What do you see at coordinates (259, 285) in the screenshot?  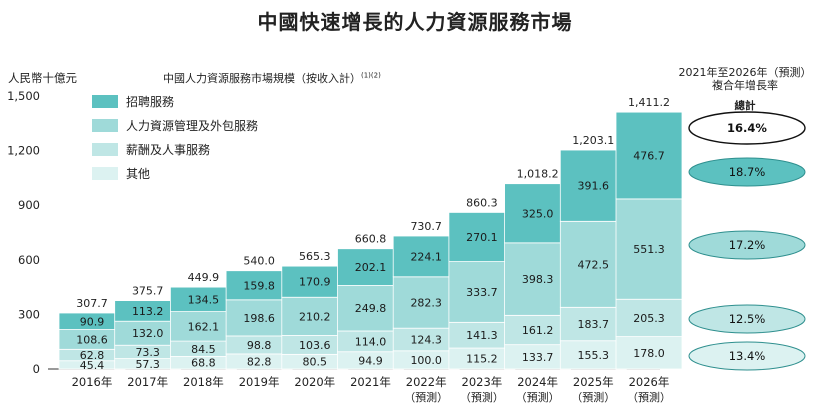 I see `data-label: 159.8` at bounding box center [259, 285].